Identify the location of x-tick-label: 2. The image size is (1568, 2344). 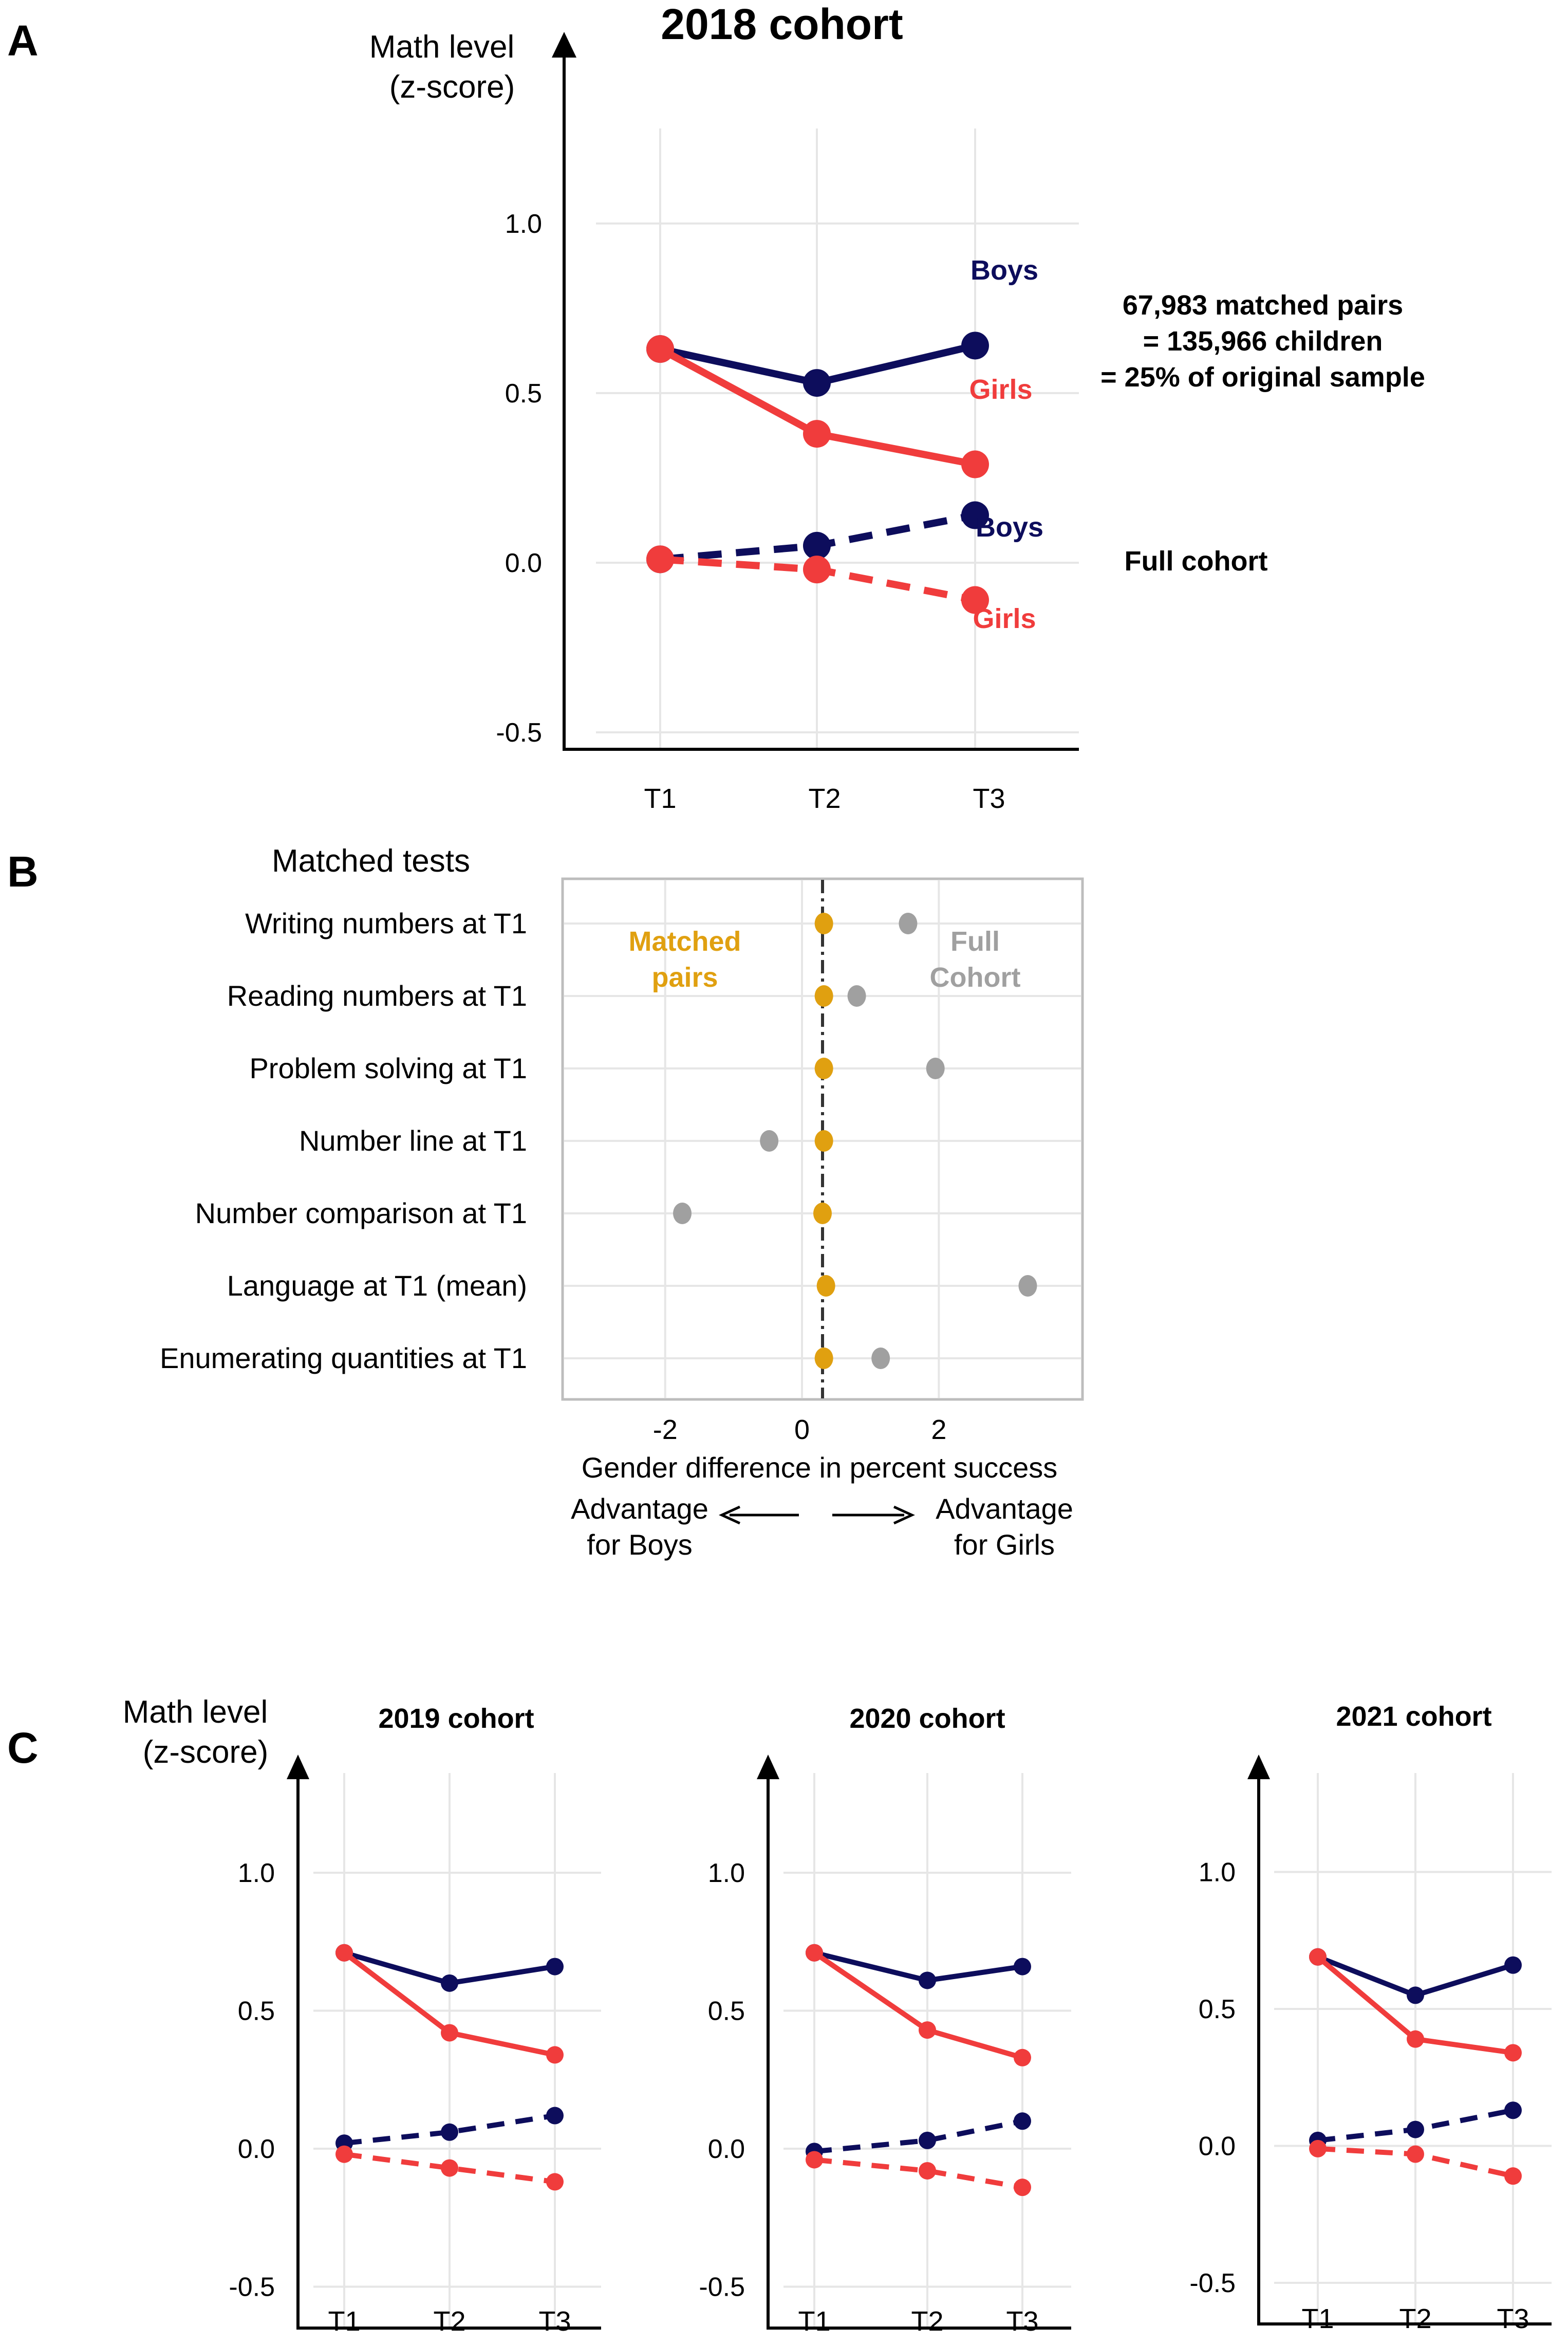
(938, 1429).